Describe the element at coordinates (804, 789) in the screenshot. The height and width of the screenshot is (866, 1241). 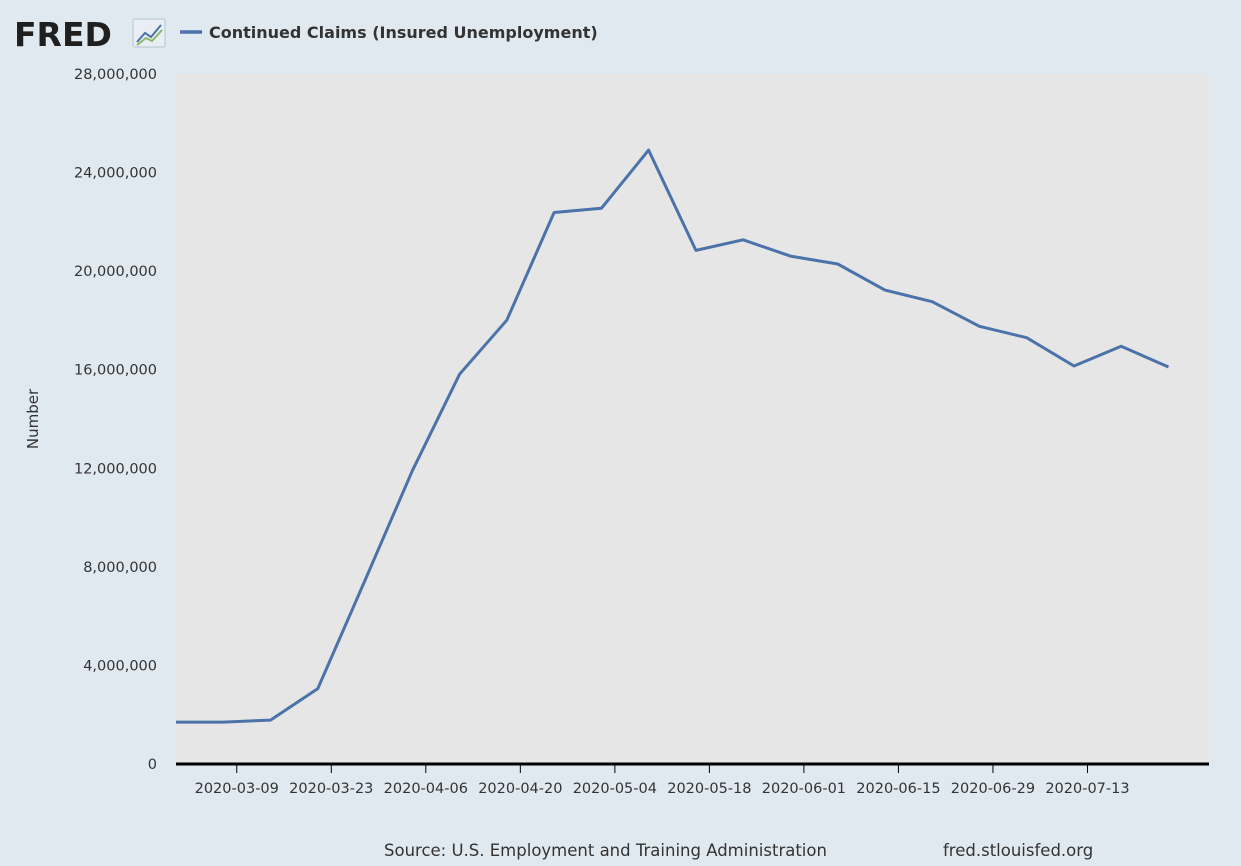
I see `x-tick-label: 2020-06-01` at that location.